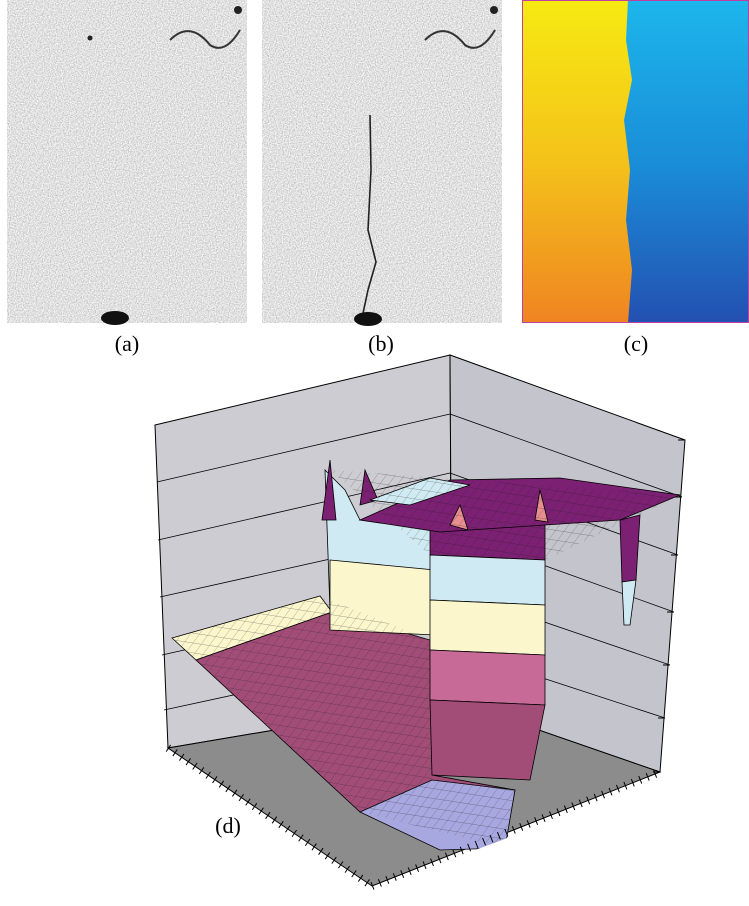 The image size is (749, 906). Describe the element at coordinates (369, 216) in the screenshot. I see `crack` at that location.